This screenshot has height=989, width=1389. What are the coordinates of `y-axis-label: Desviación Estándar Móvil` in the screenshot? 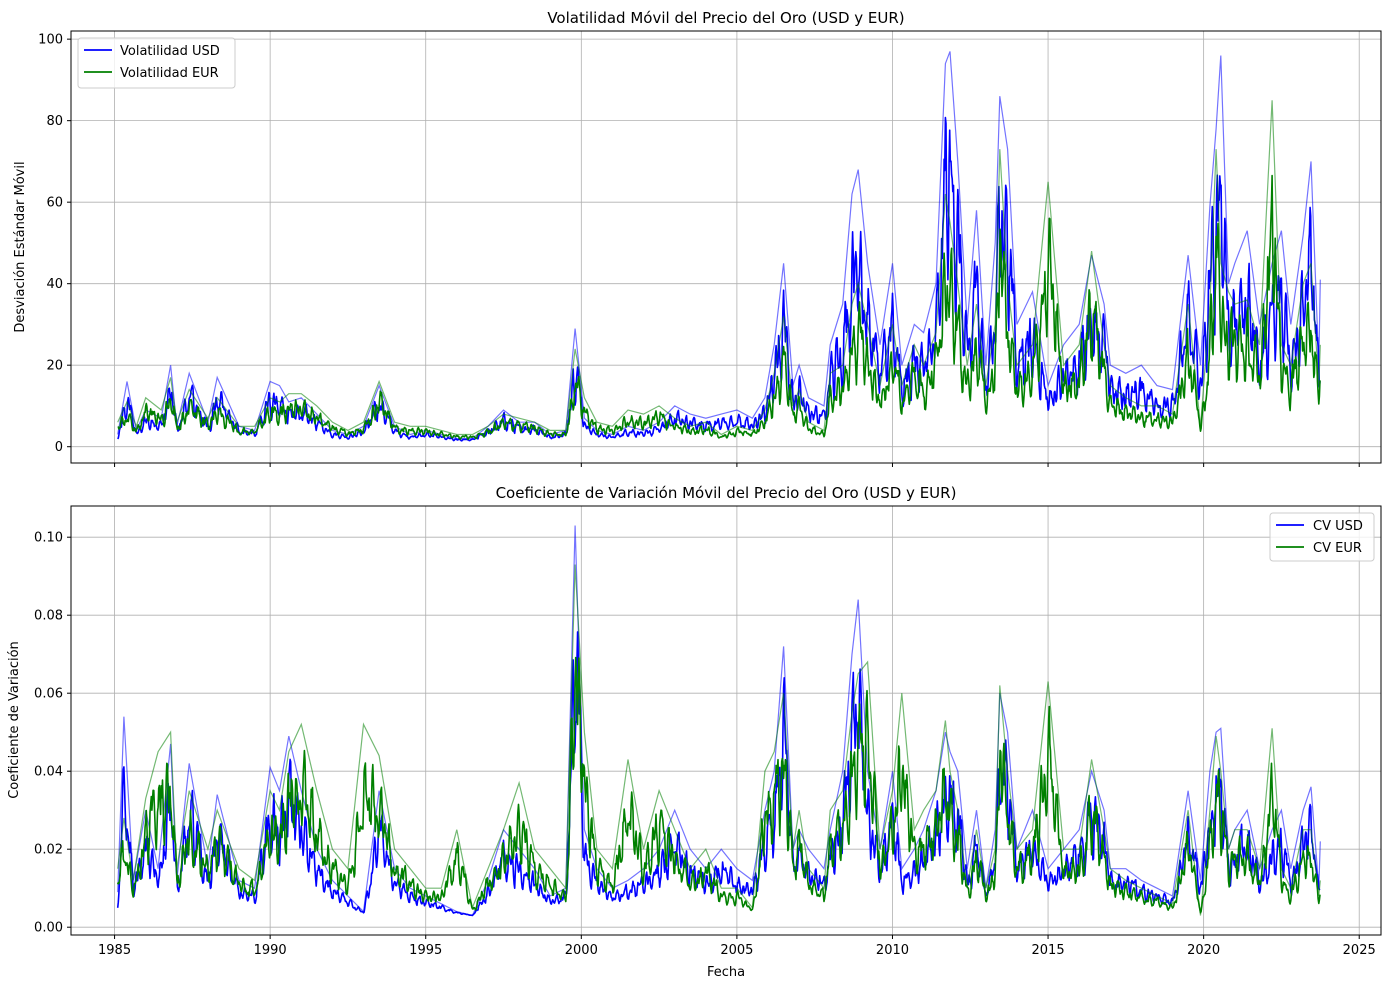 It's located at (20, 246).